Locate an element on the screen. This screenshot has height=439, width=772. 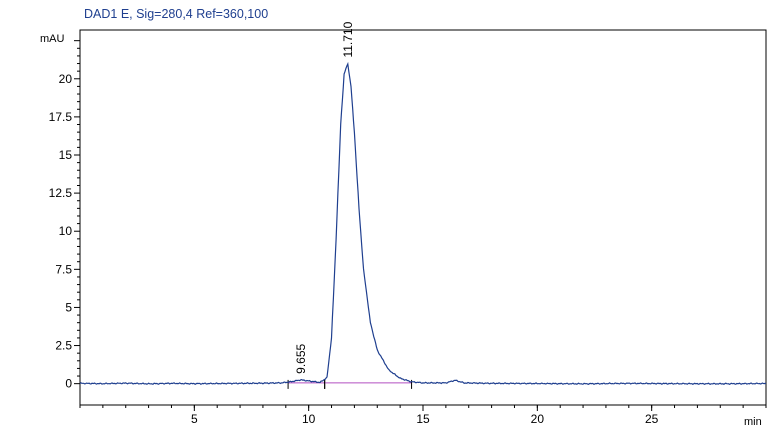
peak-annotations: 9.655 11.710 is located at coordinates (324, 197).